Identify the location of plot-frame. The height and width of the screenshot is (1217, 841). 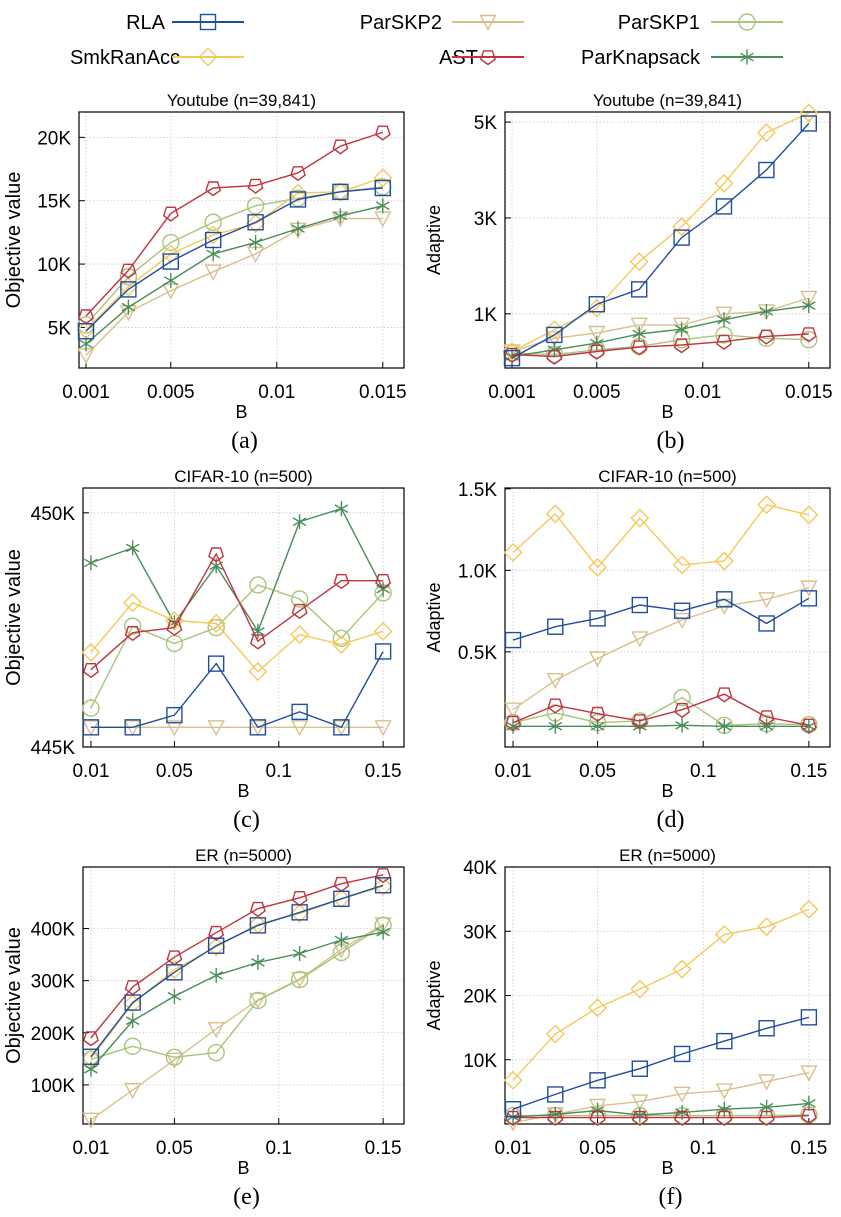
(667, 240).